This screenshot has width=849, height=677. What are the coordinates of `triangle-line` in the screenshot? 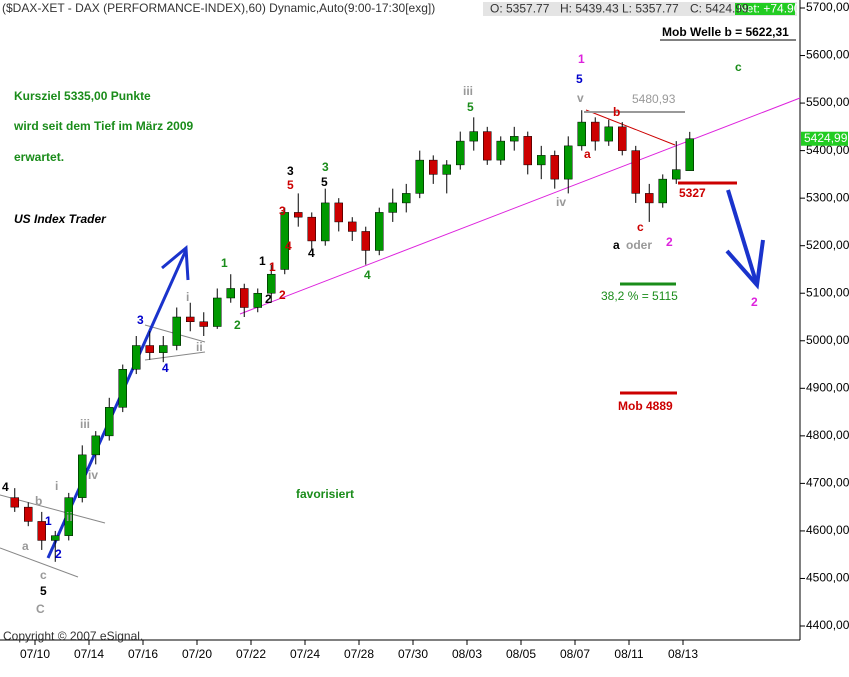 It's located at (175, 356).